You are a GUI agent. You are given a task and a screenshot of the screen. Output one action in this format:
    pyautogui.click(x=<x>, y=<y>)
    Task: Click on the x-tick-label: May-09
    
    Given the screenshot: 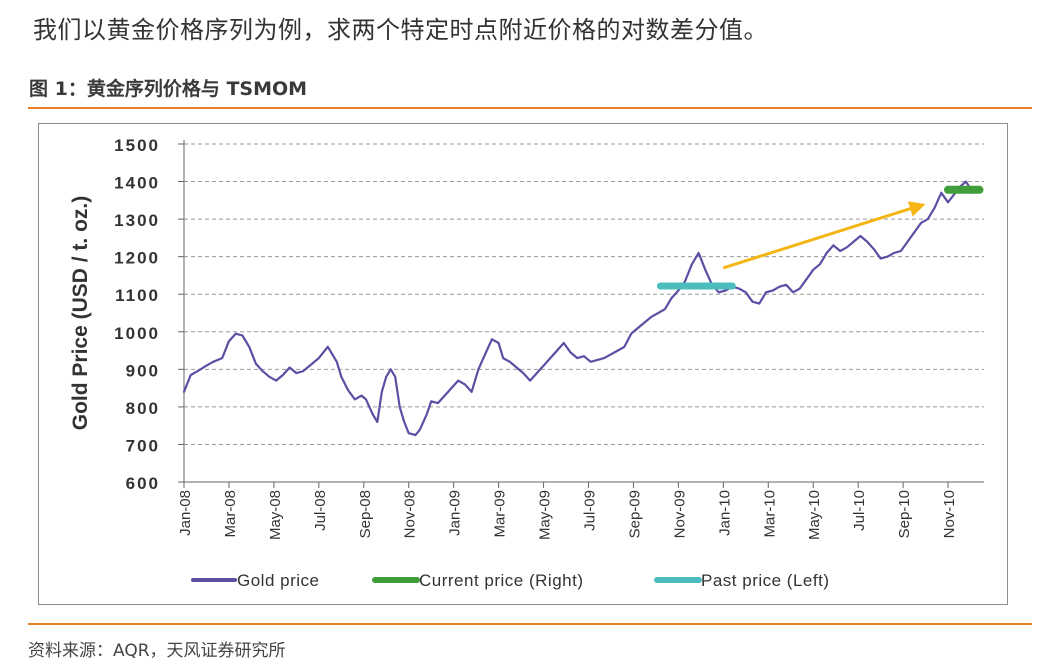 What is the action you would take?
    pyautogui.click(x=545, y=515)
    